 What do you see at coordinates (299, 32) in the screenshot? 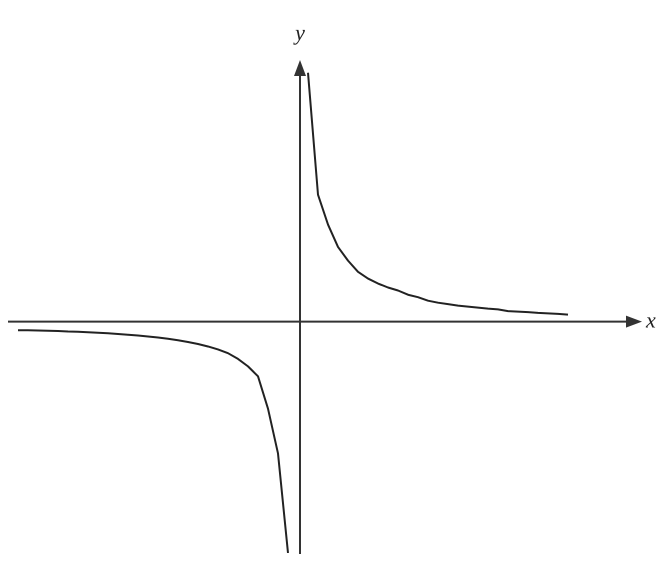
I see `y-axis-title: y` at bounding box center [299, 32].